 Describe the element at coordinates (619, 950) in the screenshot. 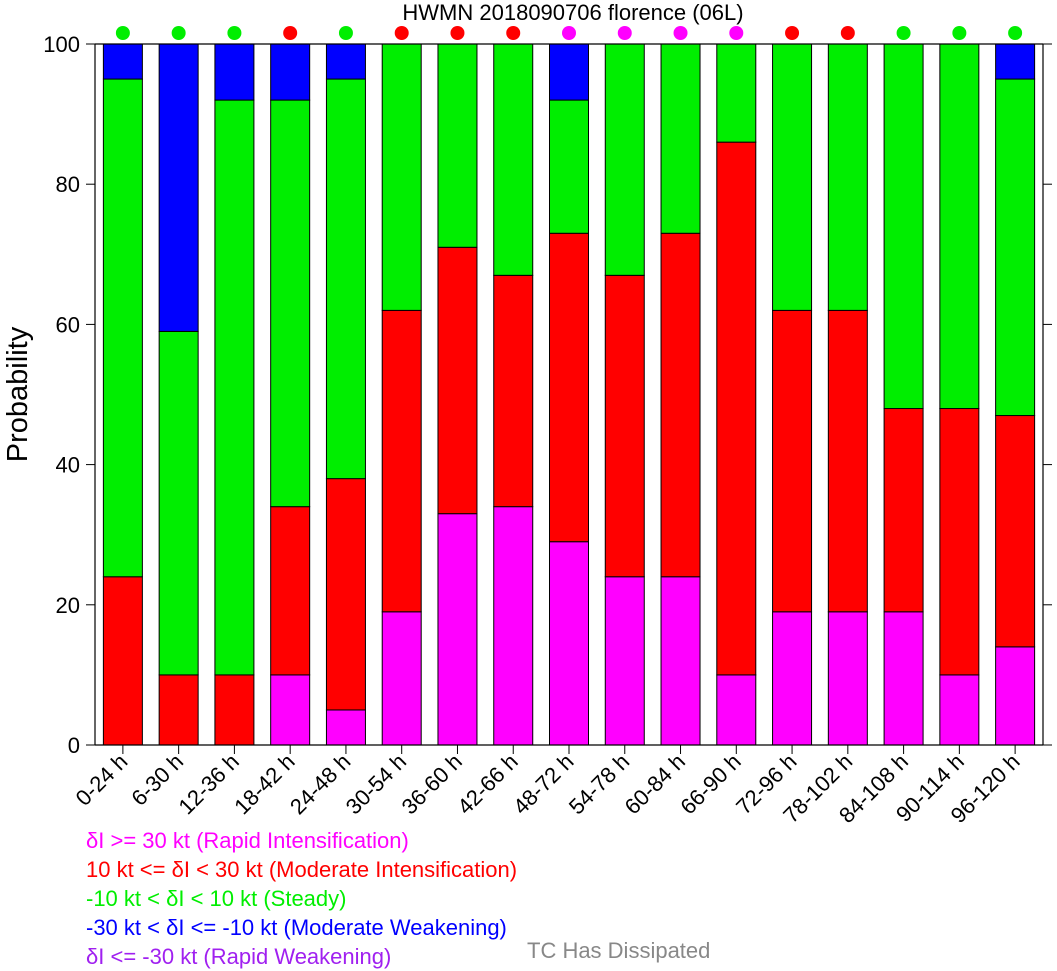

I see `dissipated-label: TC Has Dissipated` at that location.